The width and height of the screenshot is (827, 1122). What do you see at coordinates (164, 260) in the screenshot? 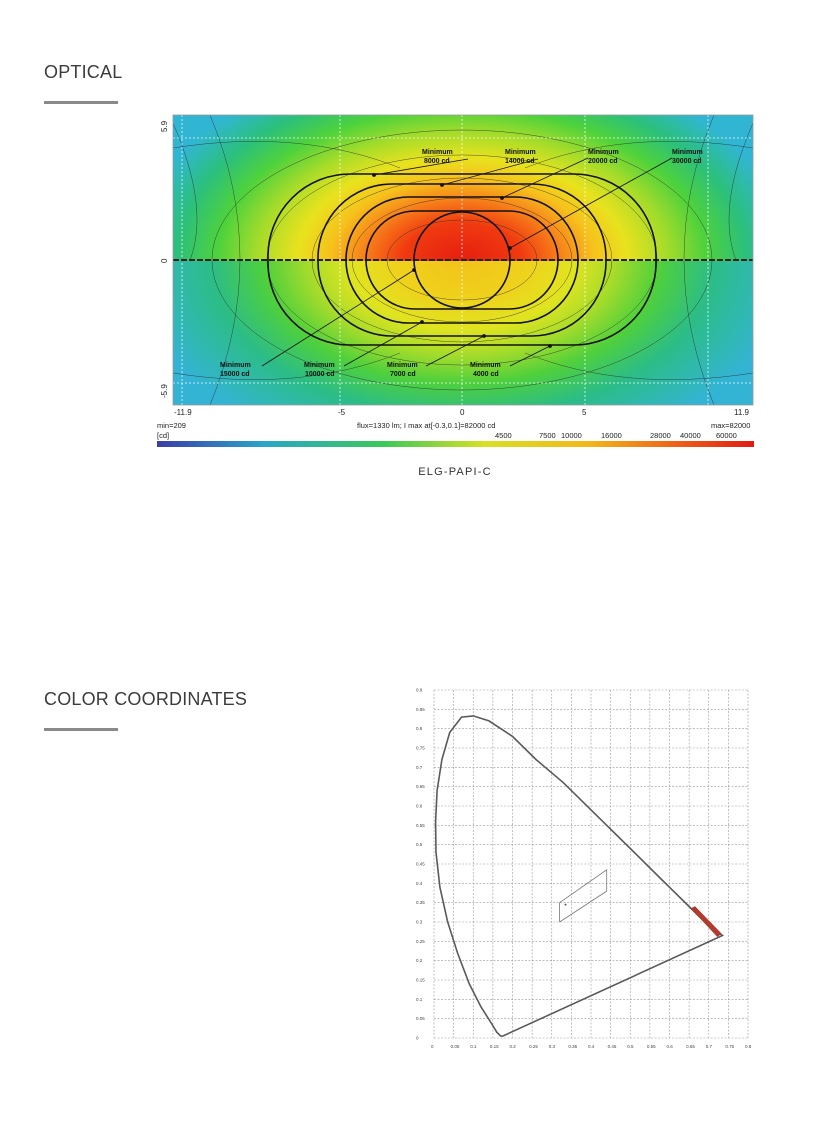
I see `y-tick-mid: 0` at bounding box center [164, 260].